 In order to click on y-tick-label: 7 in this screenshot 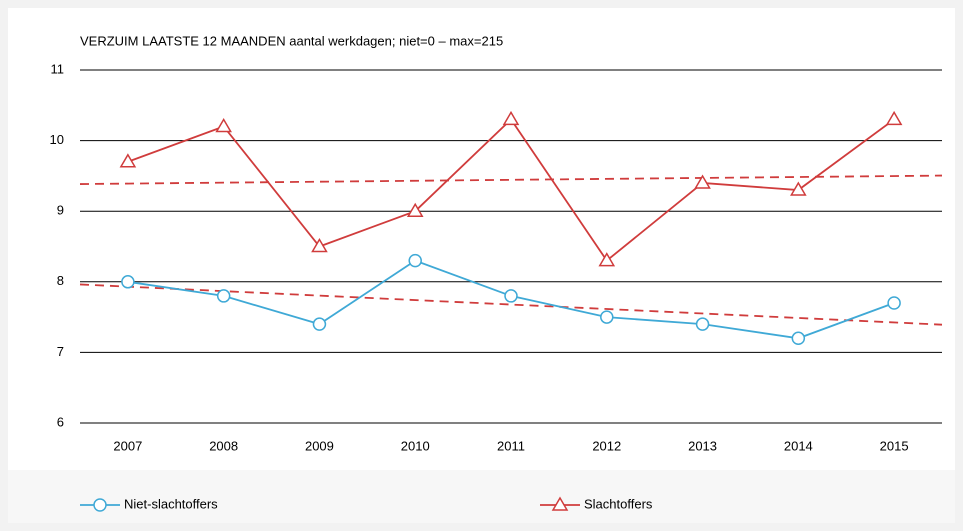, I will do `click(60, 351)`.